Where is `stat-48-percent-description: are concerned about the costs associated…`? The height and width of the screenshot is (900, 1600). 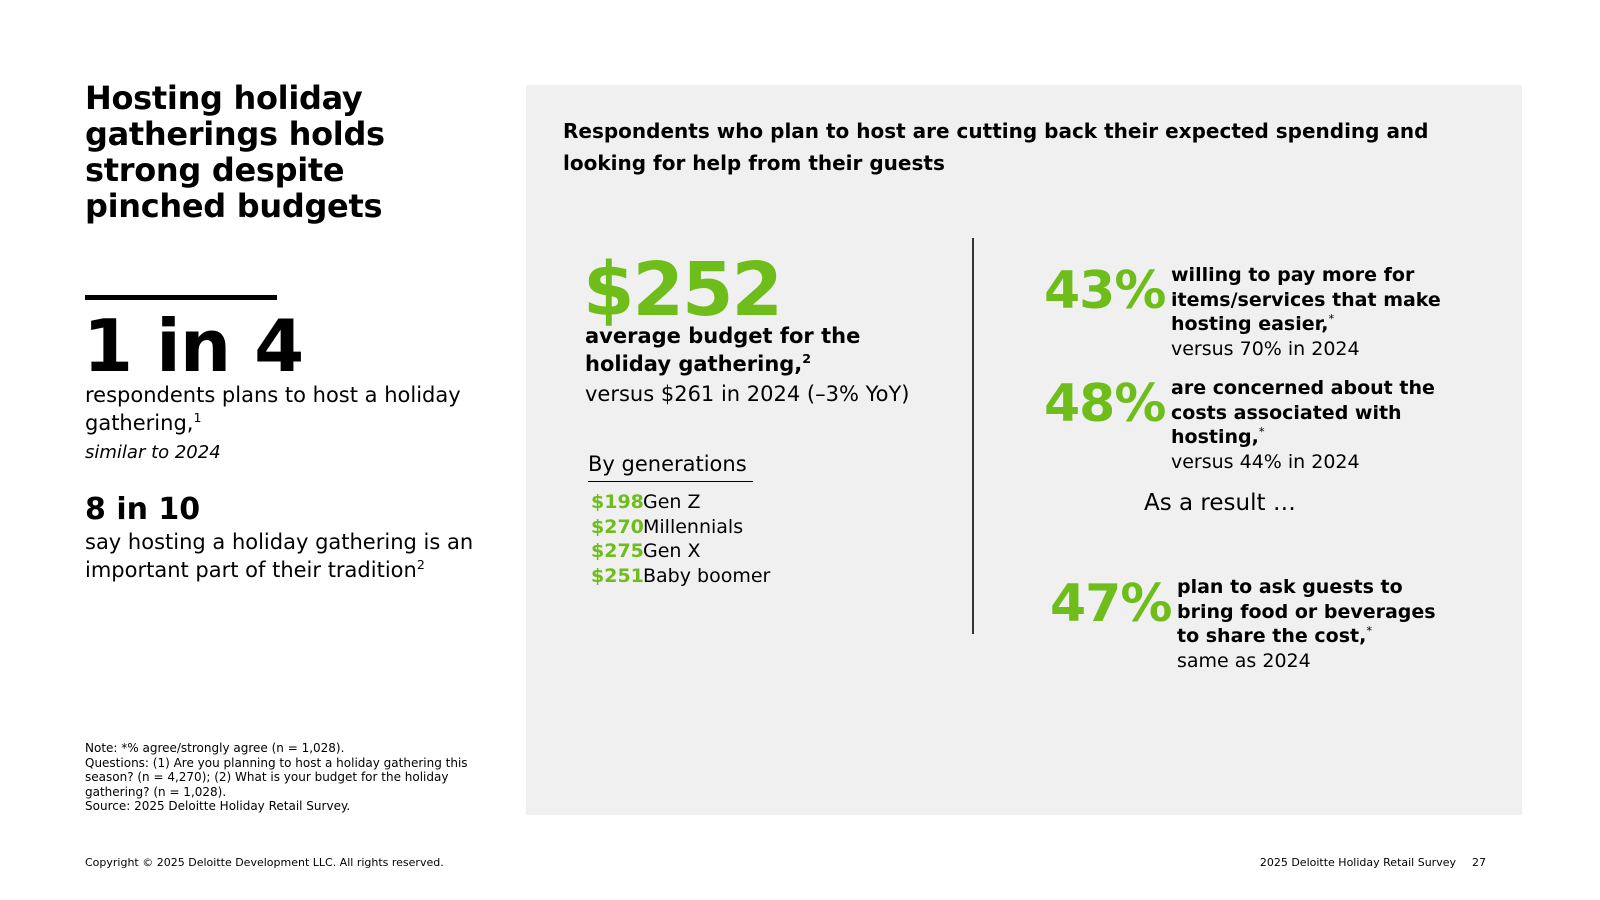
stat-48-percent-description: are concerned about the costs associated… is located at coordinates (1303, 425).